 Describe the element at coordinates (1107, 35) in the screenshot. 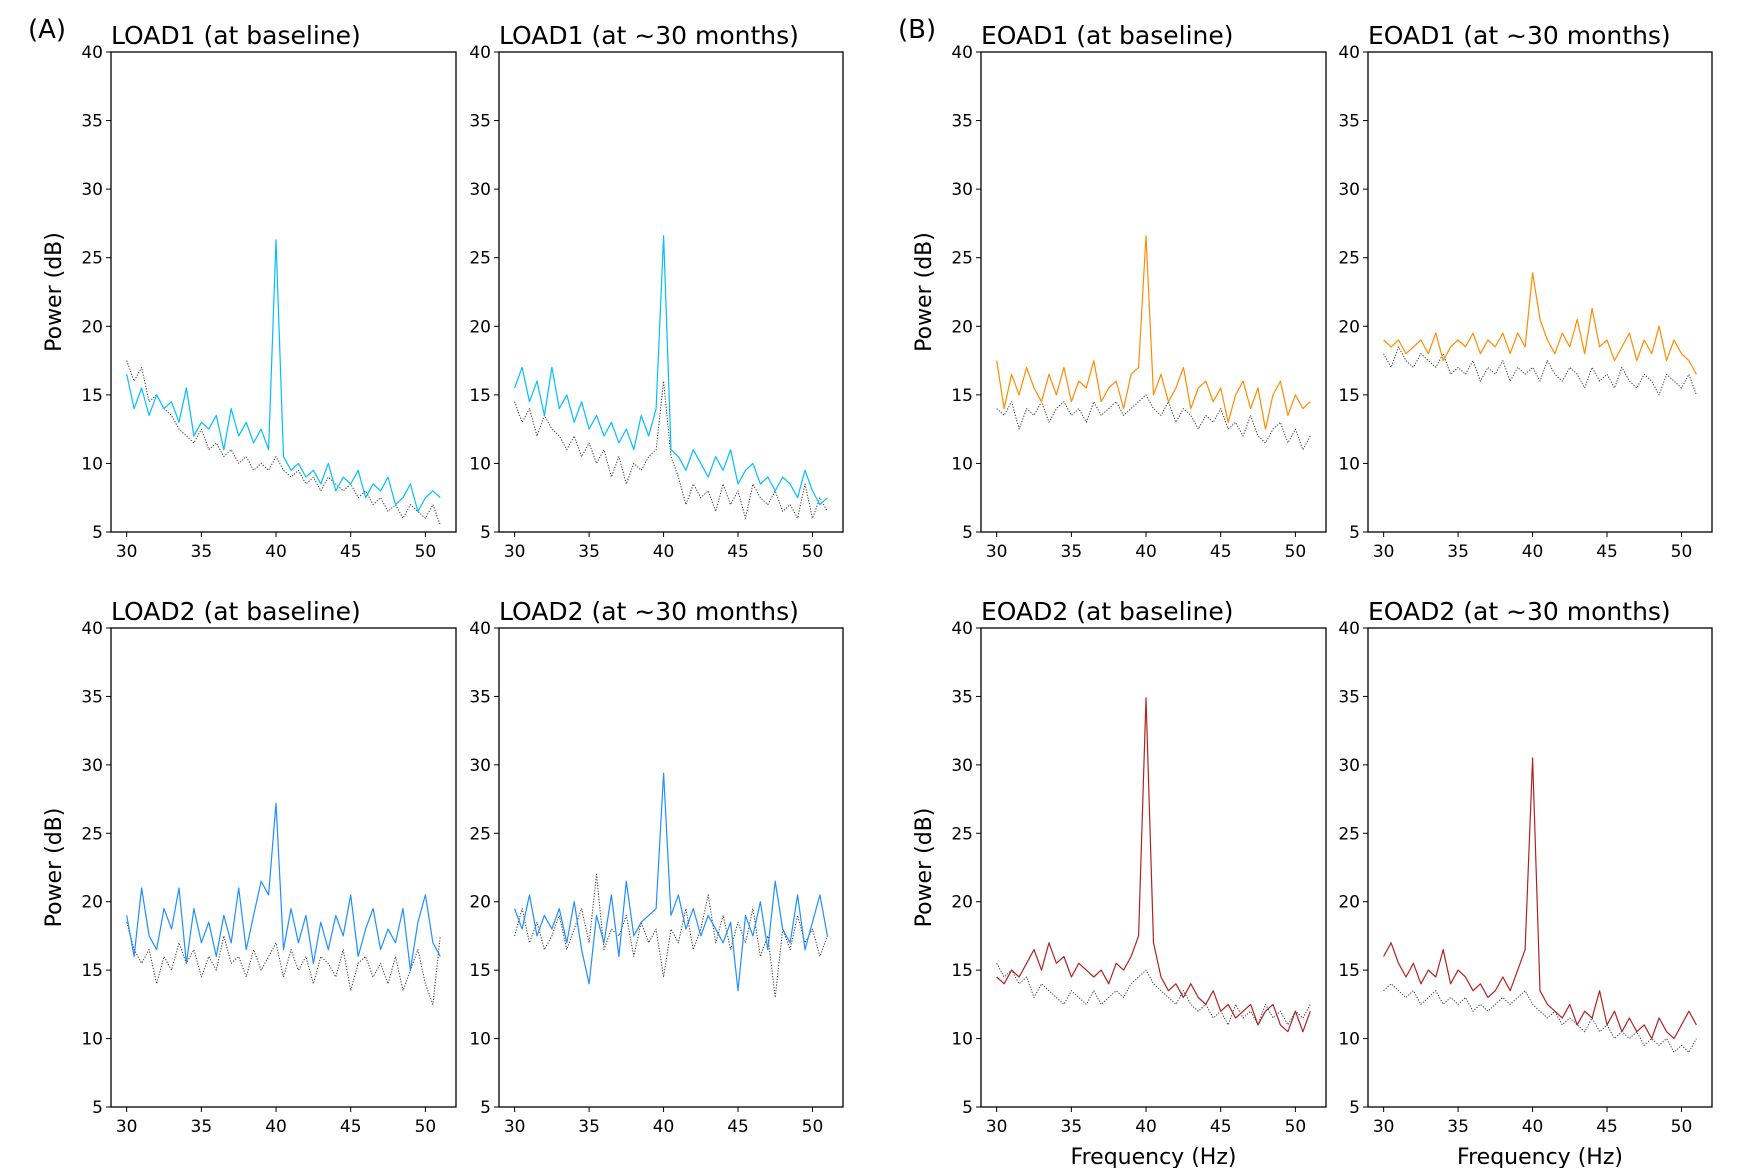

I see `chart-title: EOAD1 (at baseline)` at that location.